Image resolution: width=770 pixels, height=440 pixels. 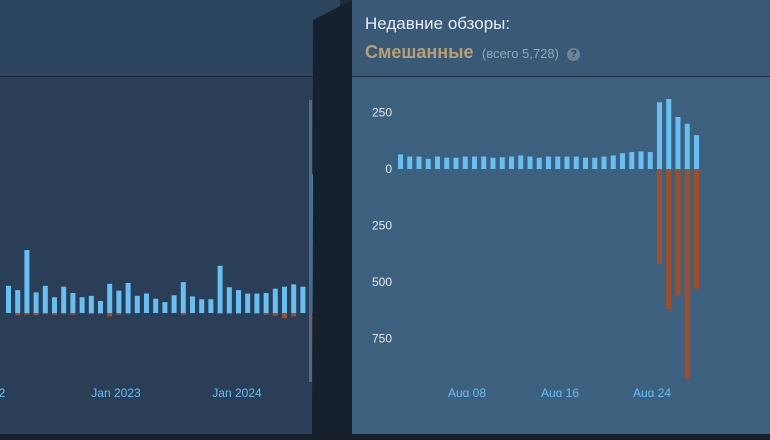 I want to click on zoom-range-indicator, so click(x=310, y=241).